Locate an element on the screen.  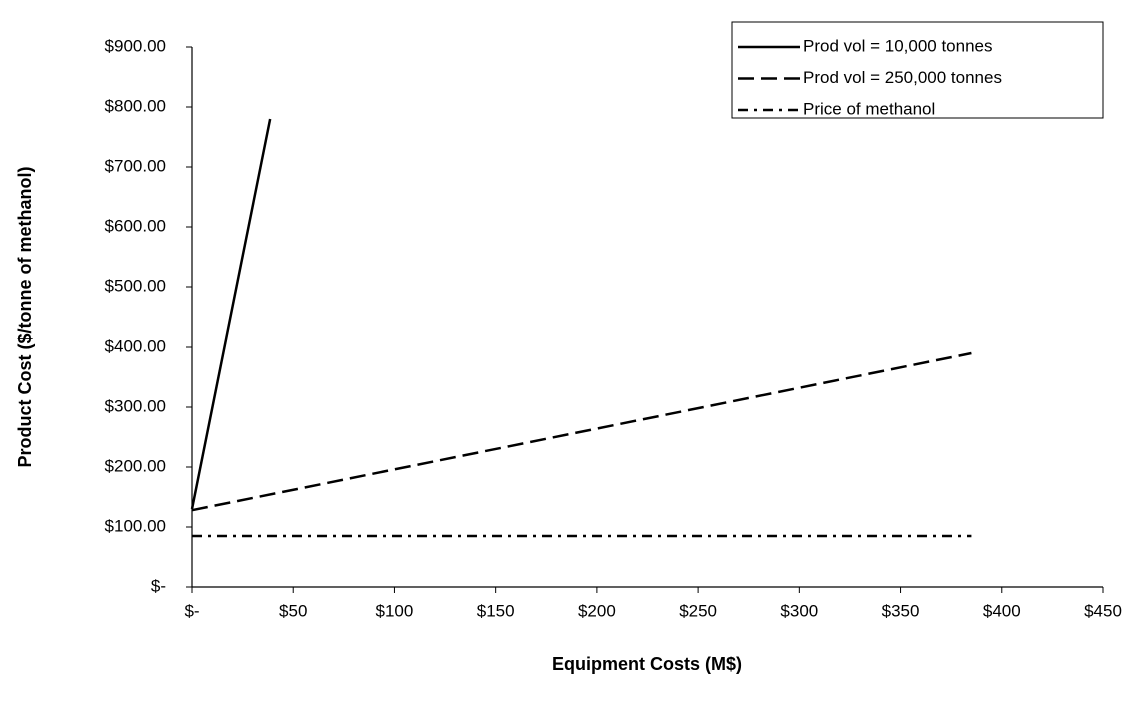
y-tick-label: $700.00 is located at coordinates (135, 165).